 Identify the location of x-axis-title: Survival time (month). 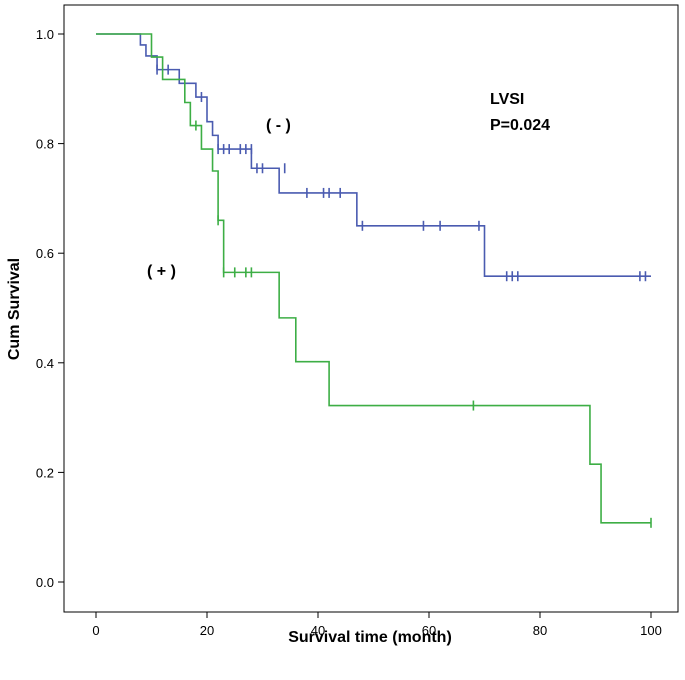
(370, 637).